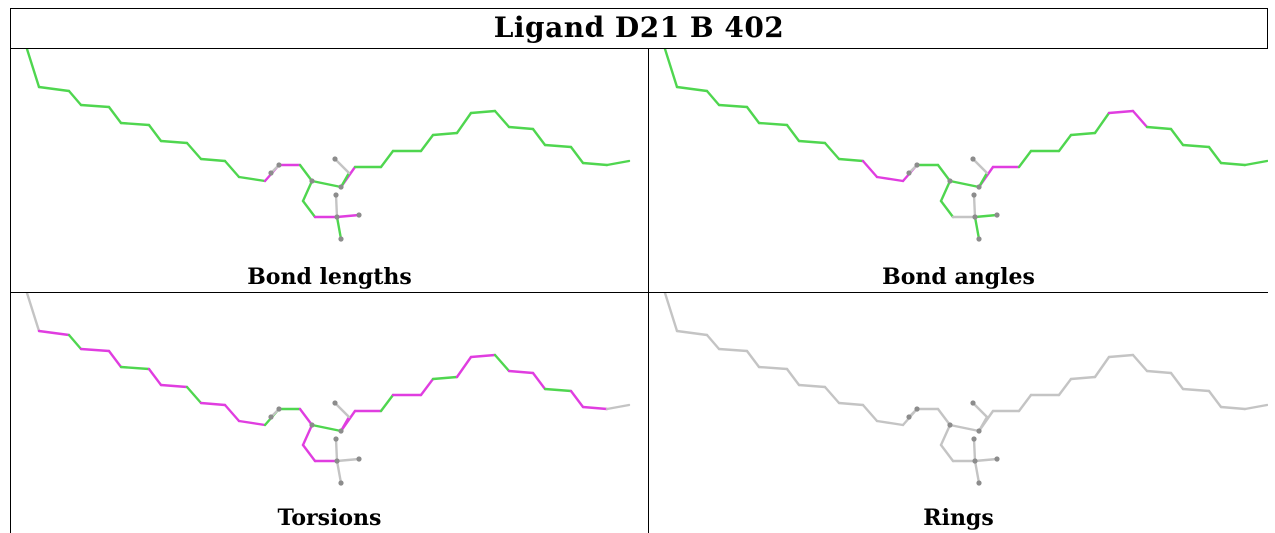 The height and width of the screenshot is (533, 1275). What do you see at coordinates (639, 27) in the screenshot?
I see `ligand-title: Ligand D21 B 402` at bounding box center [639, 27].